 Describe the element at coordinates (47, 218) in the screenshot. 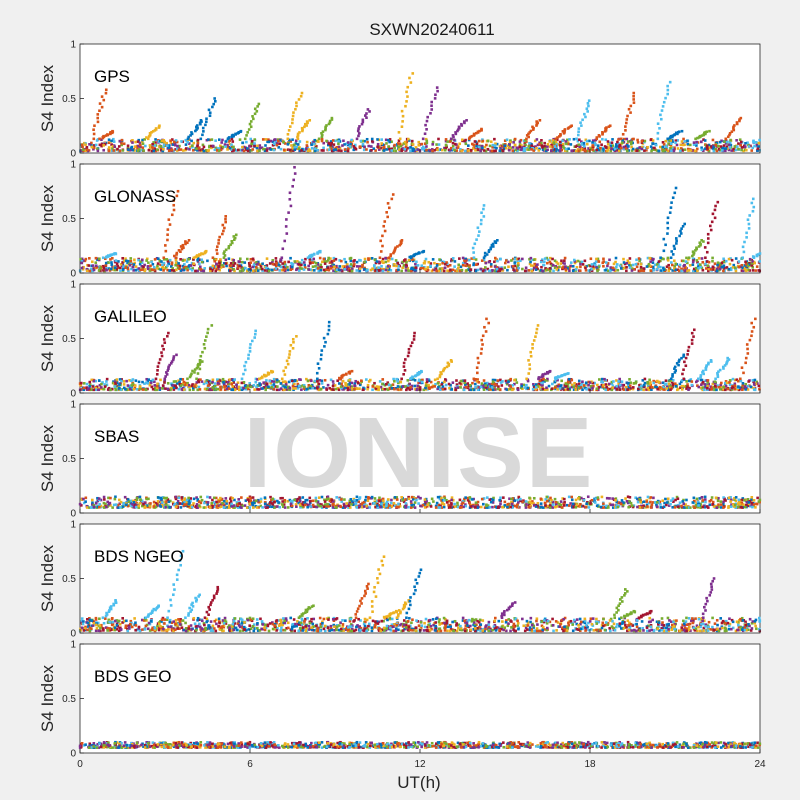

I see `y-axis-label: S4 Index` at that location.